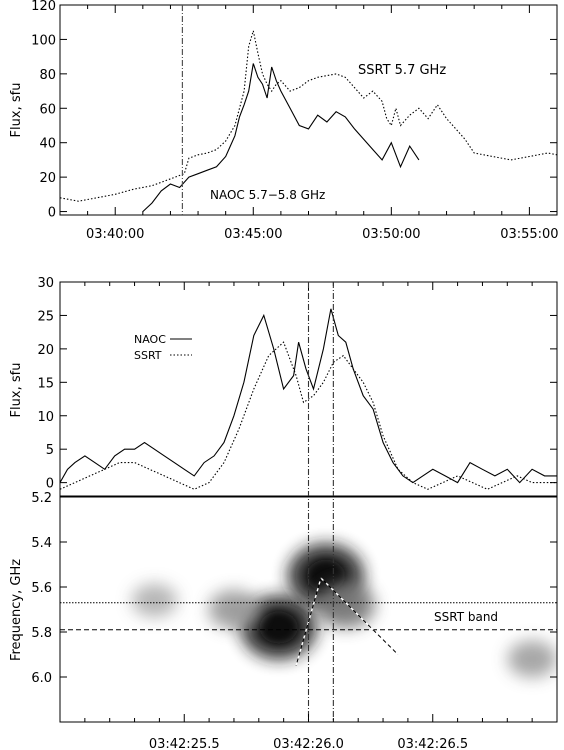  What do you see at coordinates (16, 390) in the screenshot?
I see `panel-mid-ylabel: Flux, sfu` at bounding box center [16, 390].